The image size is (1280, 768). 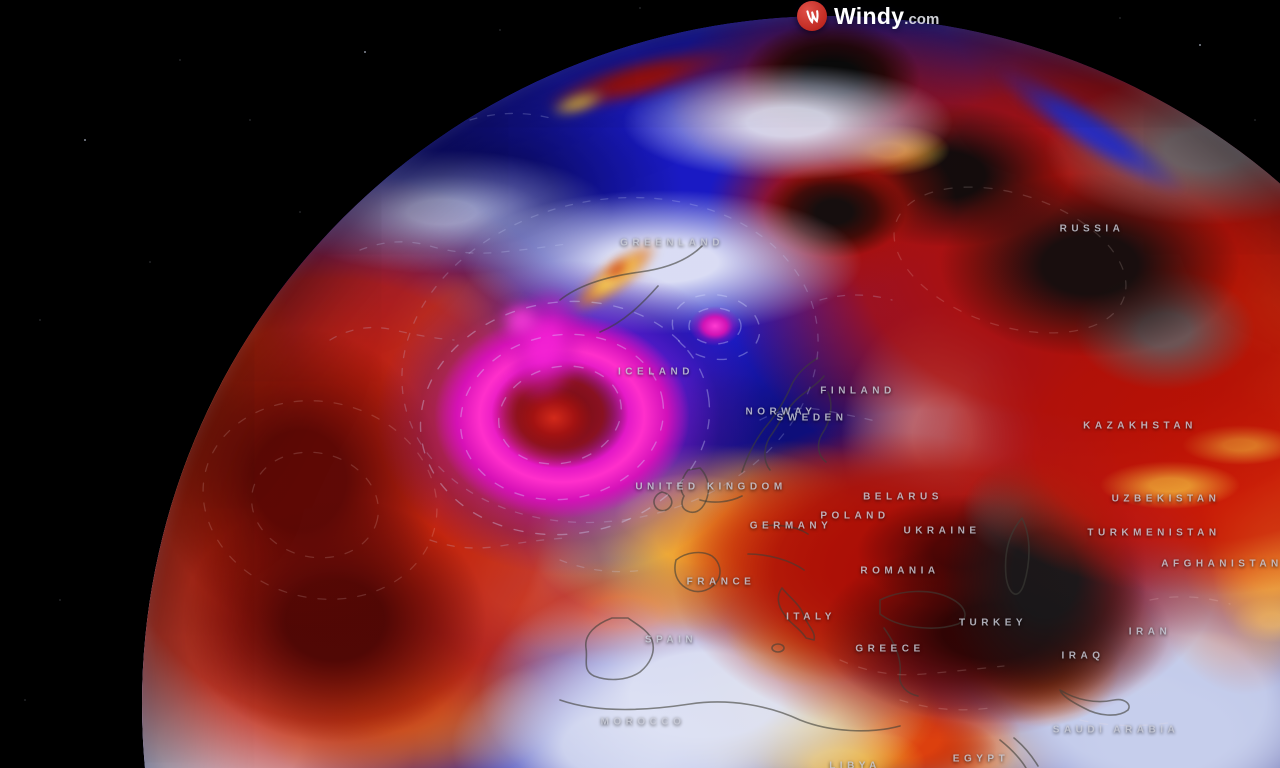 What do you see at coordinates (1166, 499) in the screenshot?
I see `country-label: UZBEKISTAN` at bounding box center [1166, 499].